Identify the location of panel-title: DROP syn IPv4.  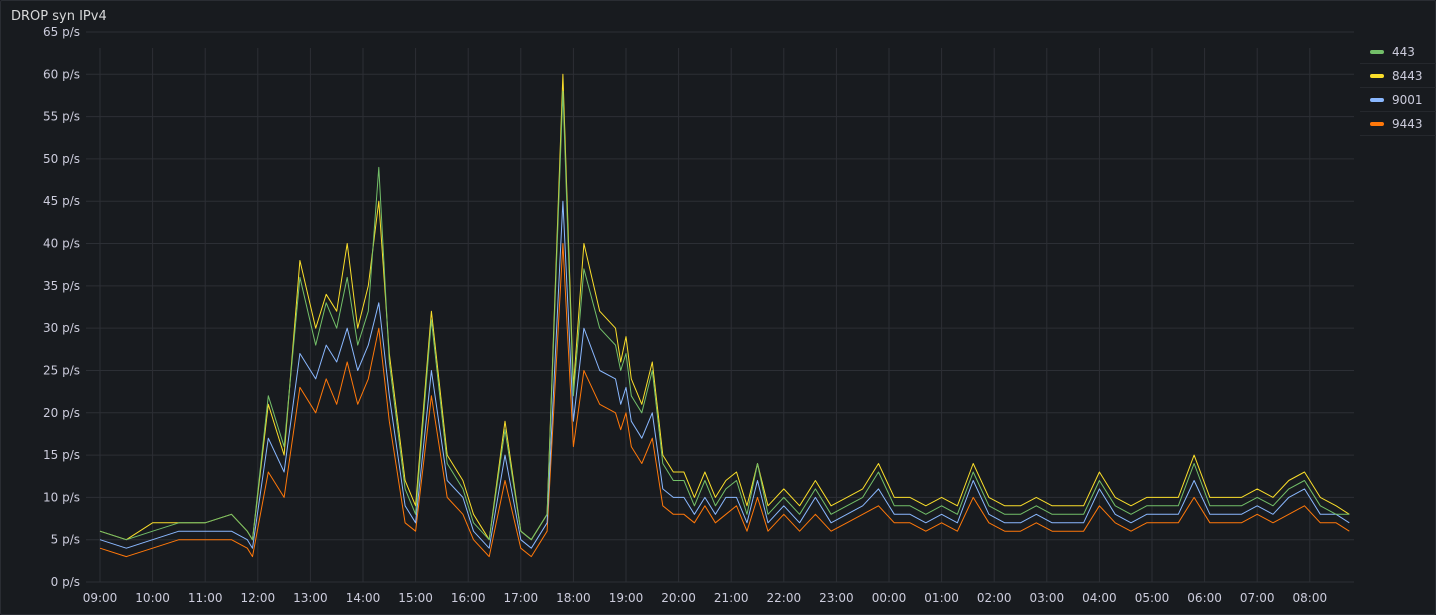
(59, 16).